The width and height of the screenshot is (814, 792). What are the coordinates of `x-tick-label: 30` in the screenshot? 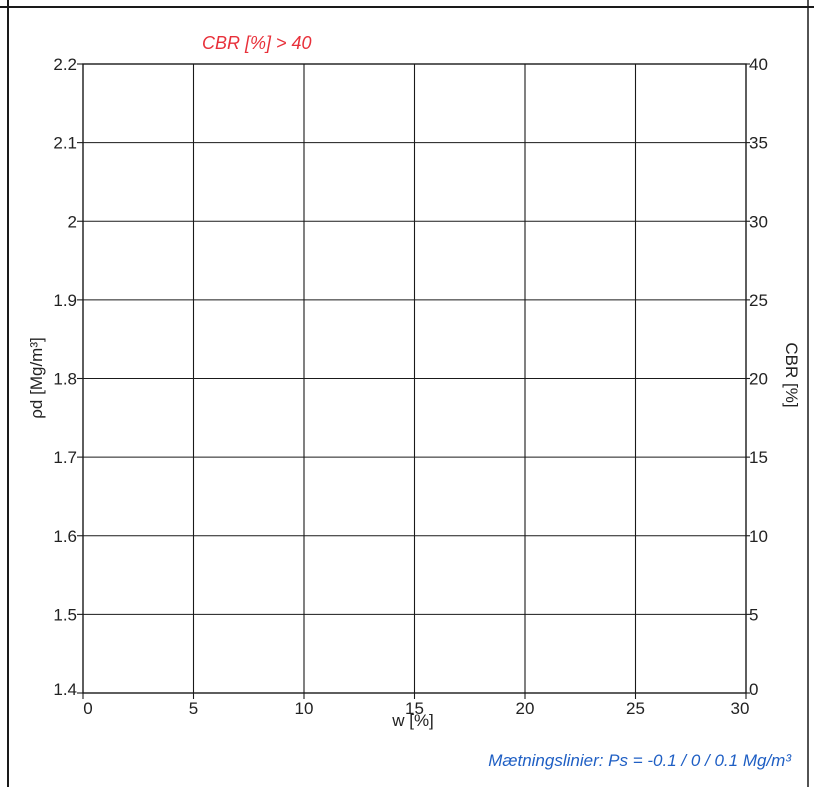 It's located at (740, 708).